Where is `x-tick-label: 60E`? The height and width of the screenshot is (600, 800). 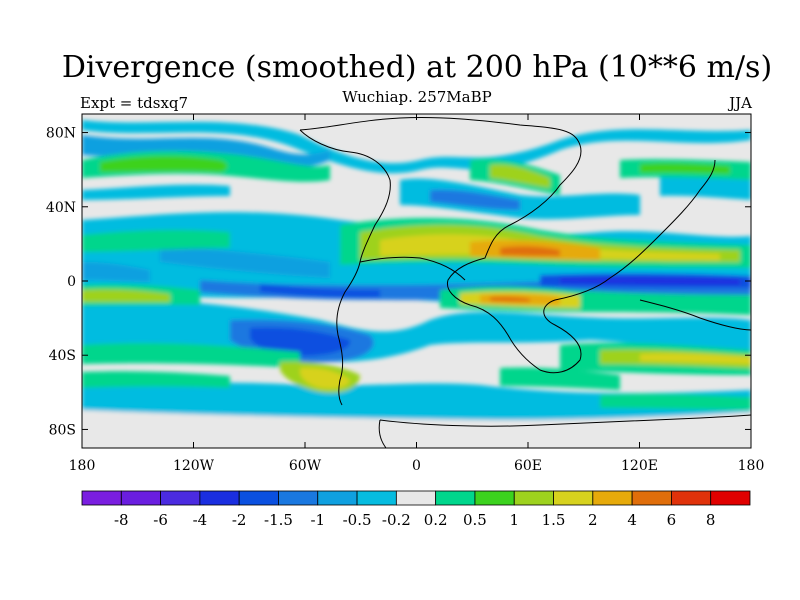
x-tick-label: 60E is located at coordinates (528, 466).